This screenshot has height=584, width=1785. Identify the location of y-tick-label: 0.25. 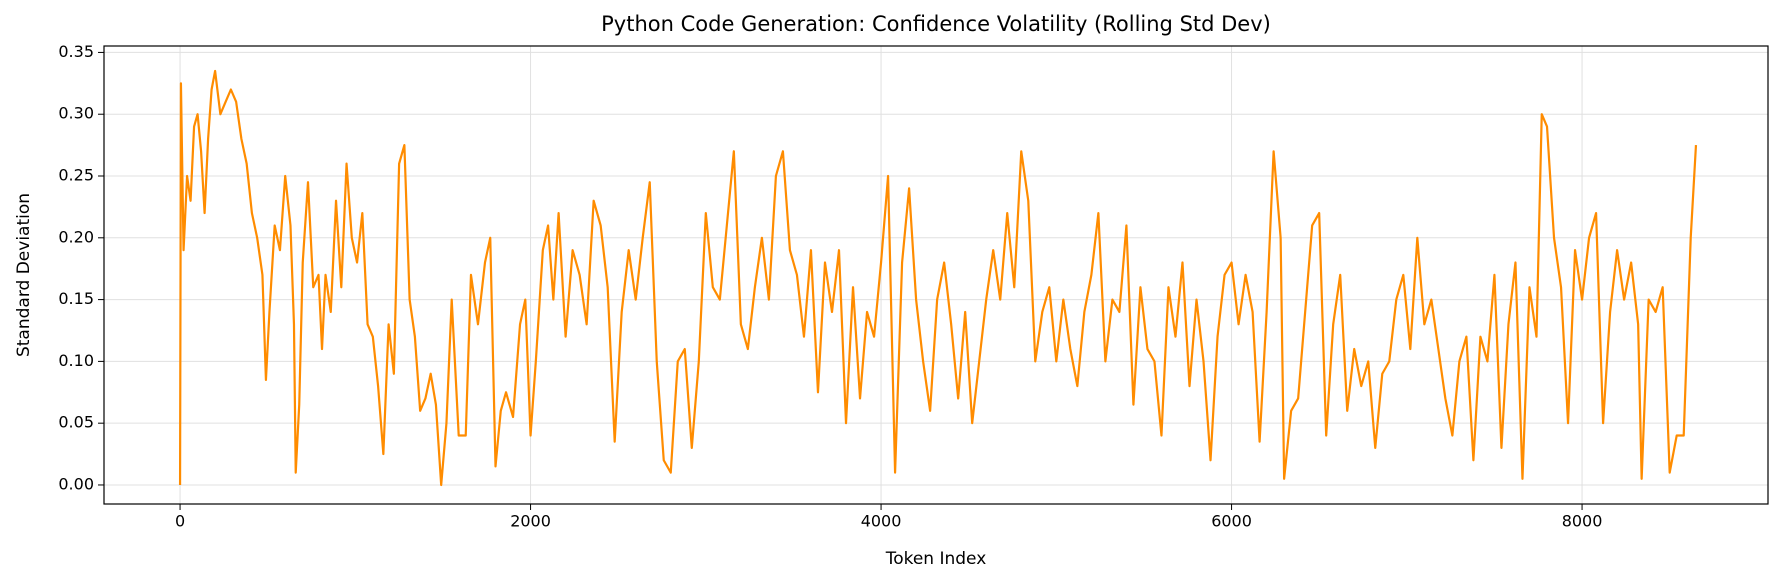
(76, 175).